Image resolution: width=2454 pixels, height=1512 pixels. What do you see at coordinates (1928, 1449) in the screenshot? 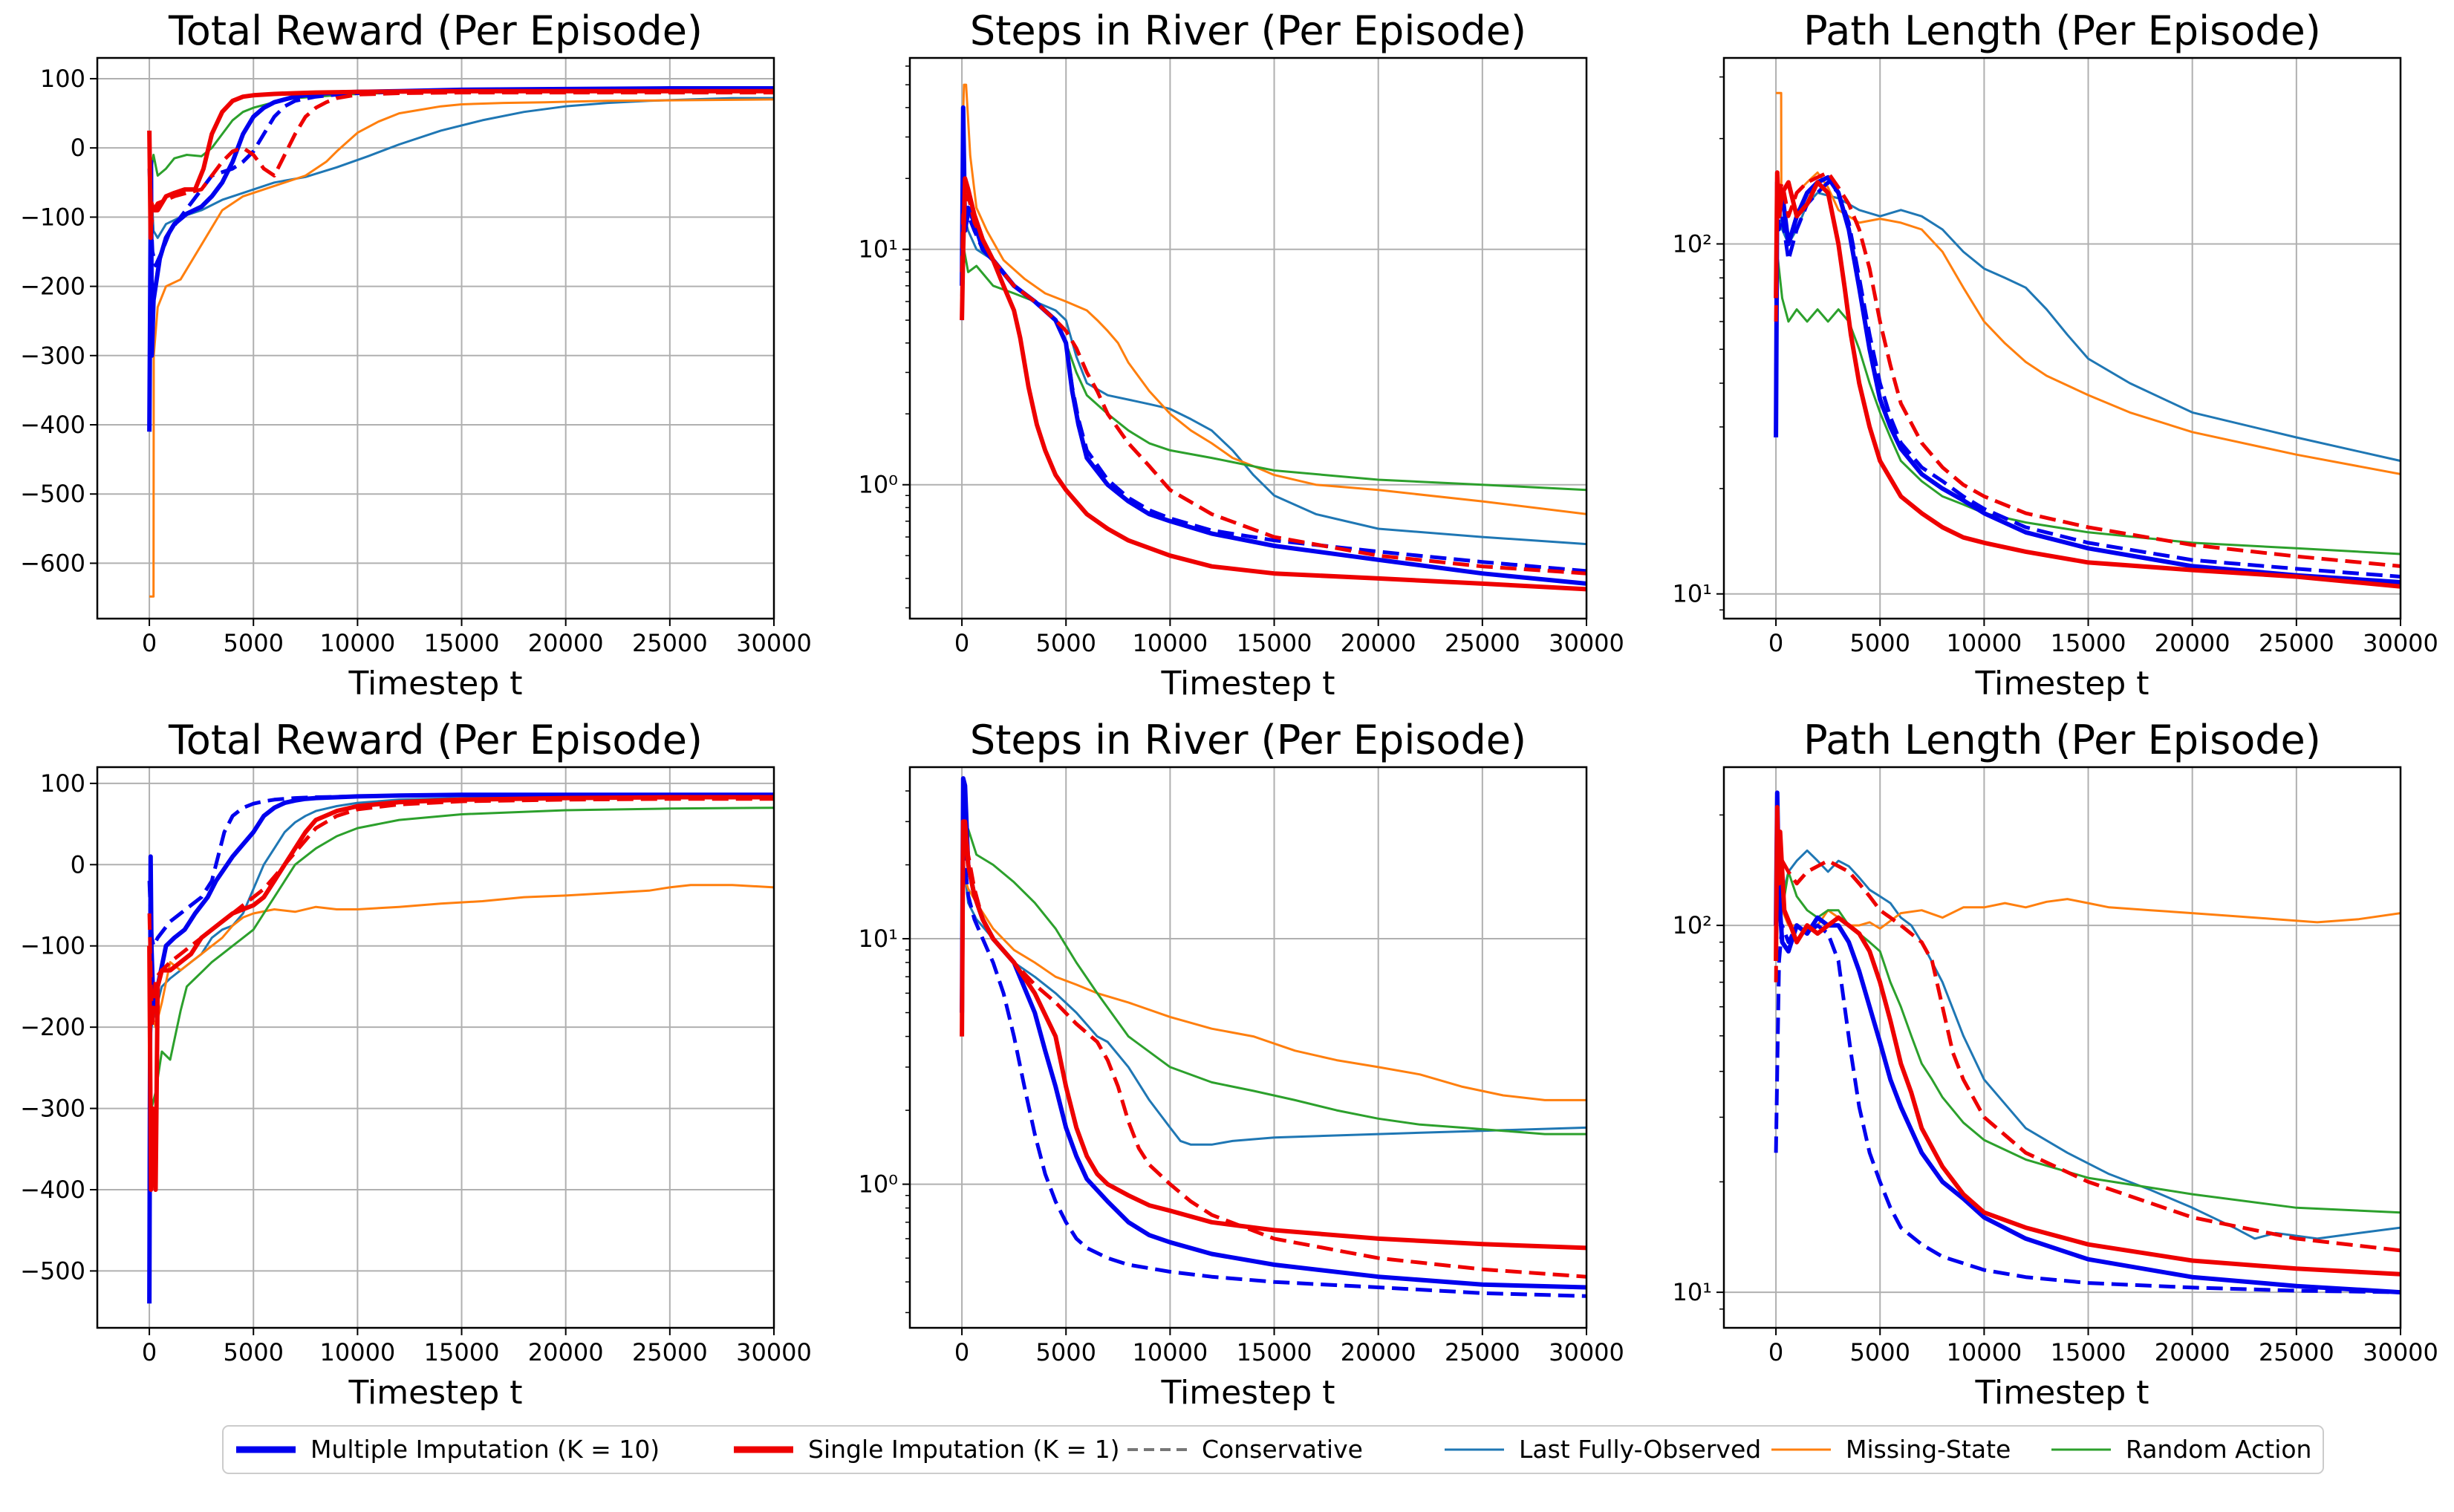
I see `legend-label: Missing-State` at bounding box center [1928, 1449].